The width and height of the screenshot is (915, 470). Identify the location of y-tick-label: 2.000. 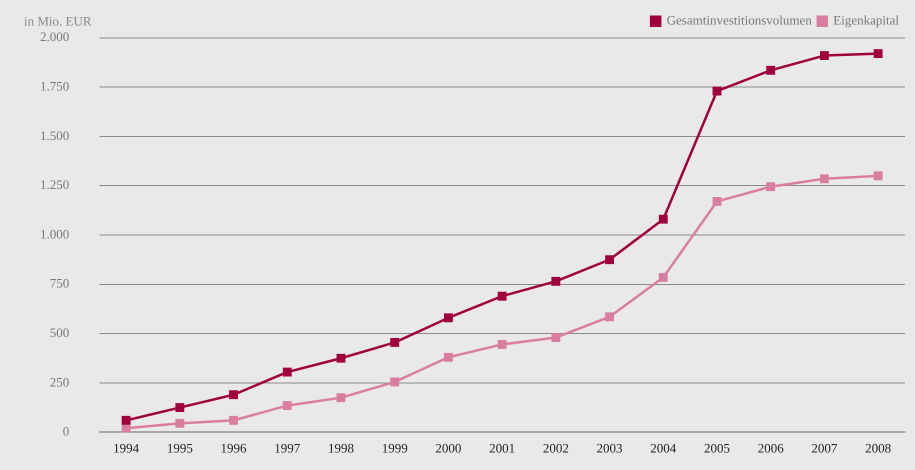
(55, 36).